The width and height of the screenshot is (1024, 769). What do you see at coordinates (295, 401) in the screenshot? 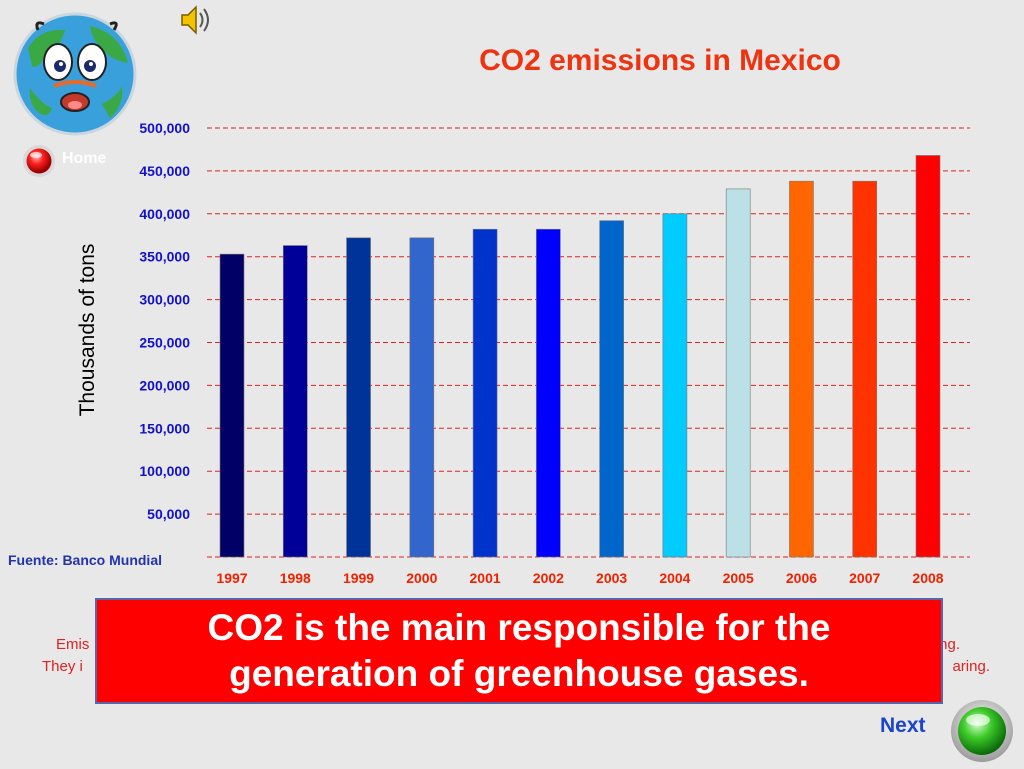
I see `bar-1998` at bounding box center [295, 401].